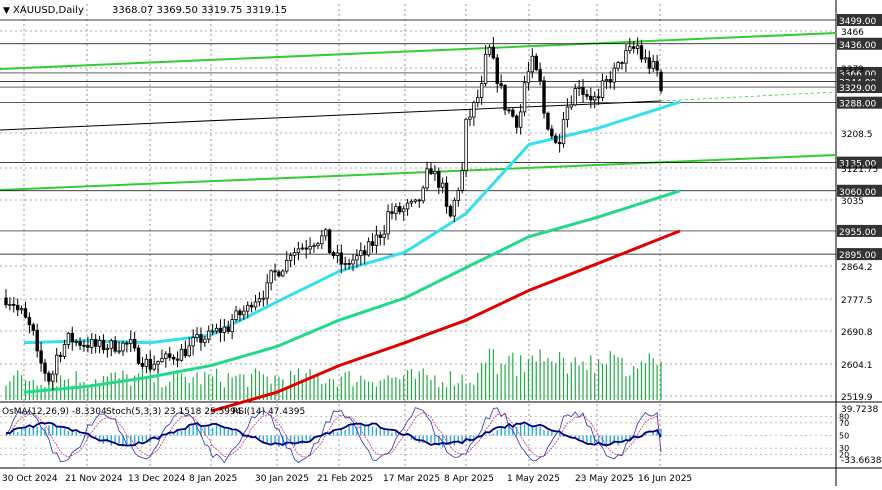 This screenshot has height=490, width=882. I want to click on channel-upper-line, so click(418, 51).